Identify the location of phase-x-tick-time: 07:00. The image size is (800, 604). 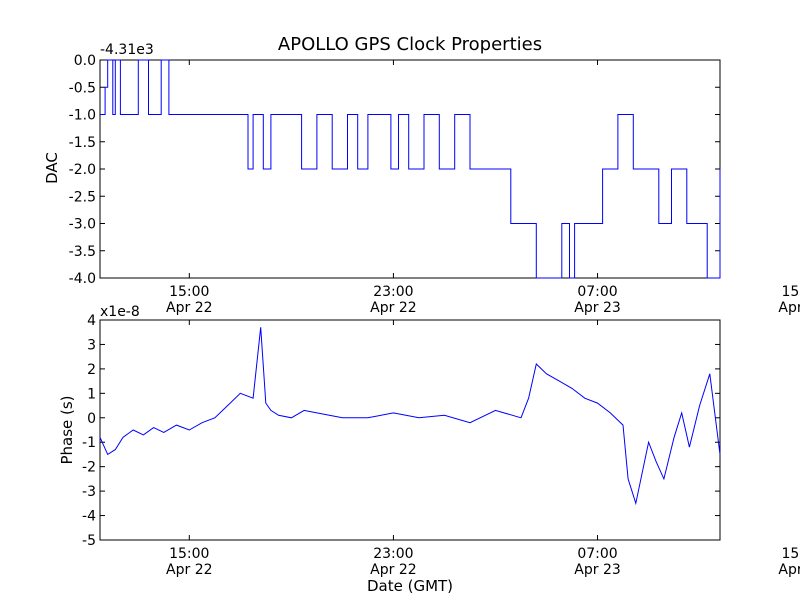
(597, 554).